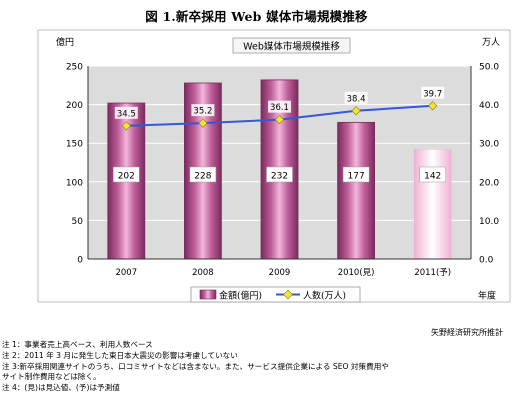  Describe the element at coordinates (51, 377) in the screenshot. I see `footnote-3-cont: サイト制作費用などは除く。` at that location.